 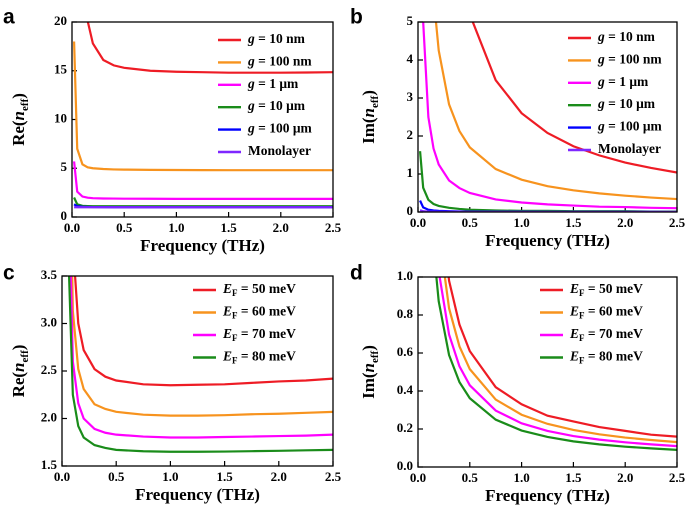 What do you see at coordinates (405, 275) in the screenshot?
I see `y-tick-label: 1.0` at bounding box center [405, 275].